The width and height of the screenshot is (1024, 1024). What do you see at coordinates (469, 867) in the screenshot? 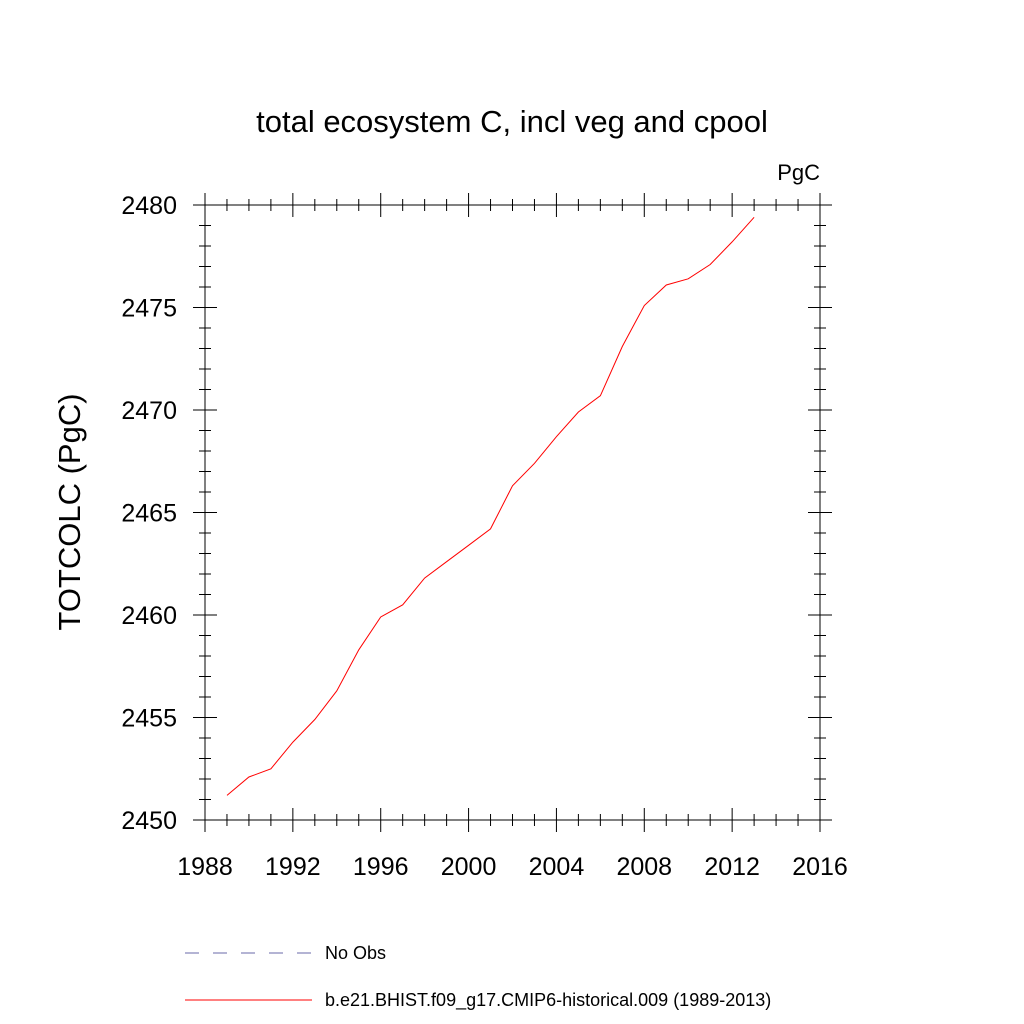
I see `x-tick-label: 2000` at bounding box center [469, 867].